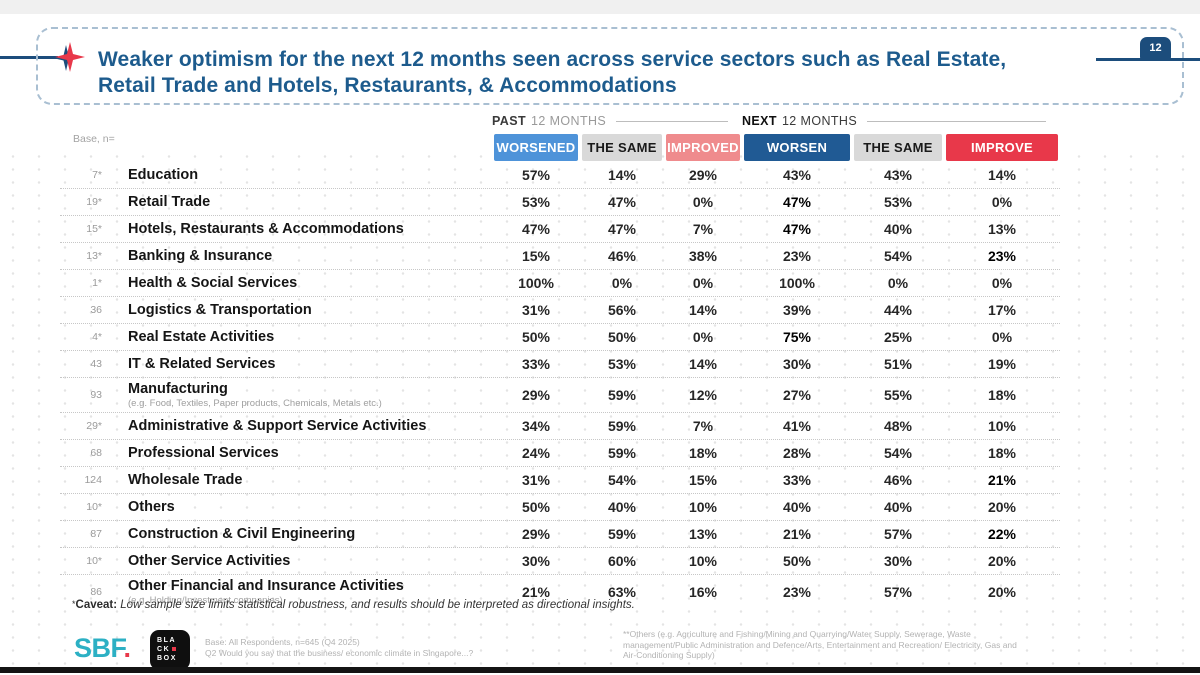  Describe the element at coordinates (1002, 256) in the screenshot. I see `cell-next-improve: 23%` at that location.